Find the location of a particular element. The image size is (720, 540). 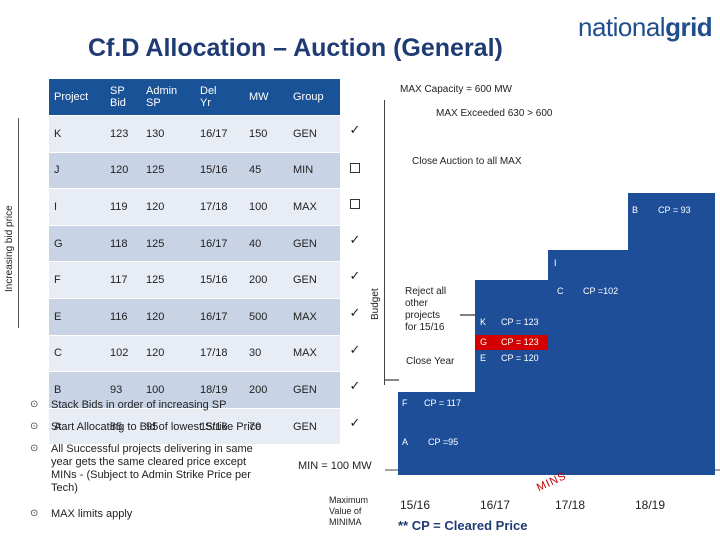

column-header: MW is located at coordinates (266, 98).